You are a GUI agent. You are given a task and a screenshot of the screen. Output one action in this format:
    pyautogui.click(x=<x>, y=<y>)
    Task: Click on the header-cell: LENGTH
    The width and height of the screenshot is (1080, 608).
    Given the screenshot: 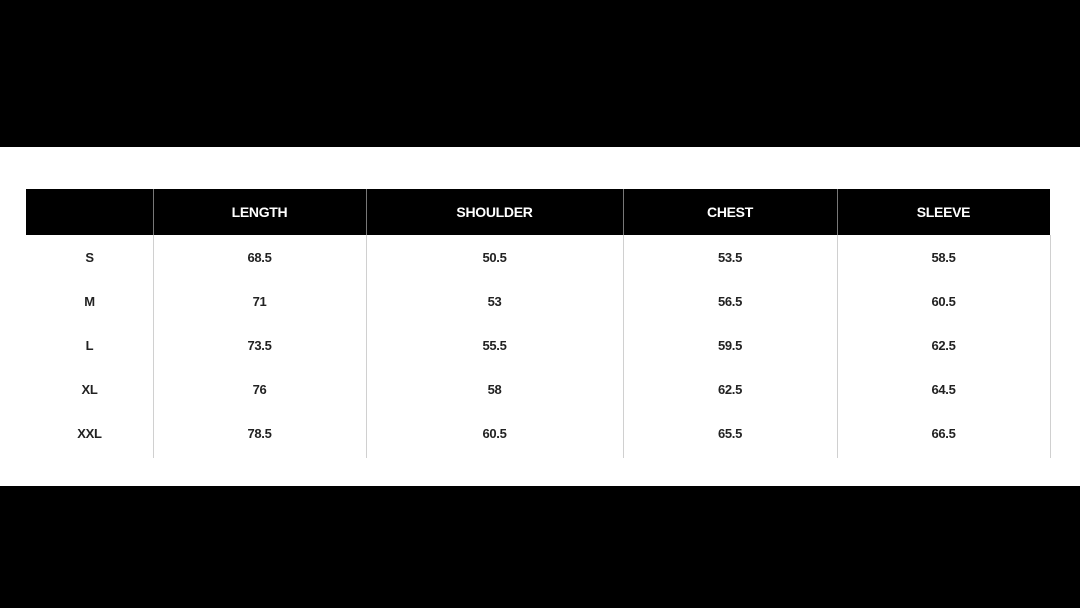 What is the action you would take?
    pyautogui.click(x=259, y=212)
    